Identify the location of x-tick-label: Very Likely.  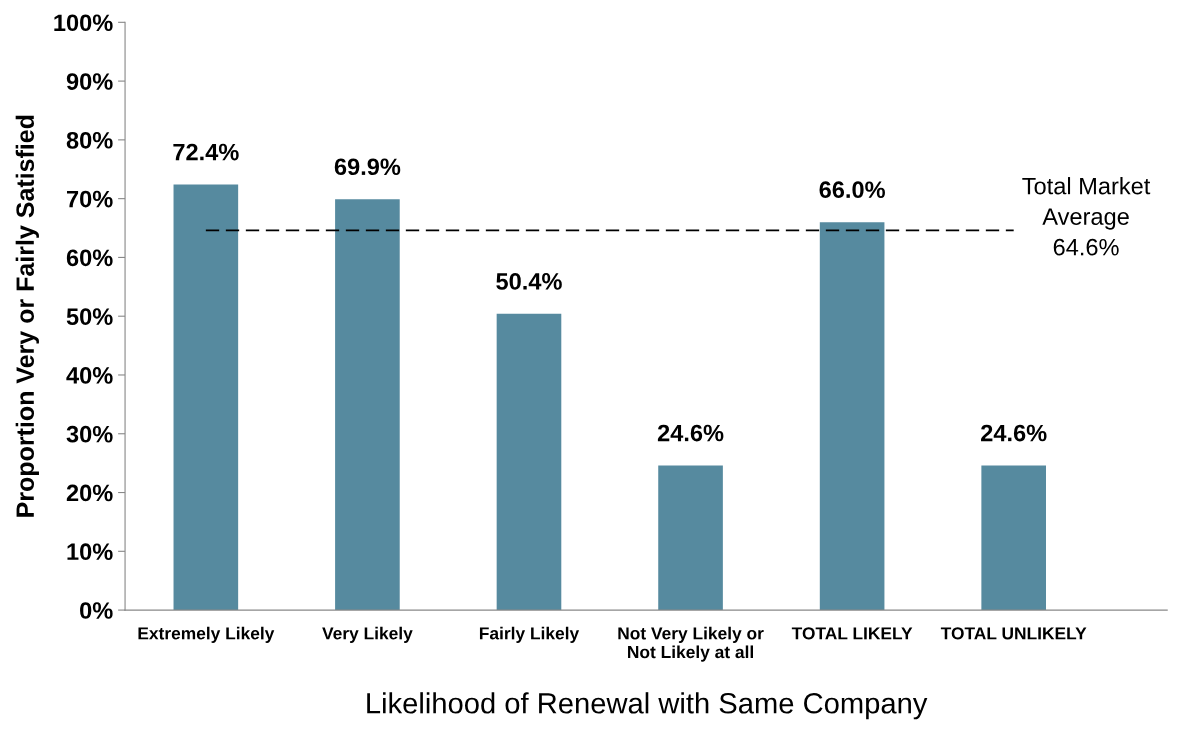
(367, 634).